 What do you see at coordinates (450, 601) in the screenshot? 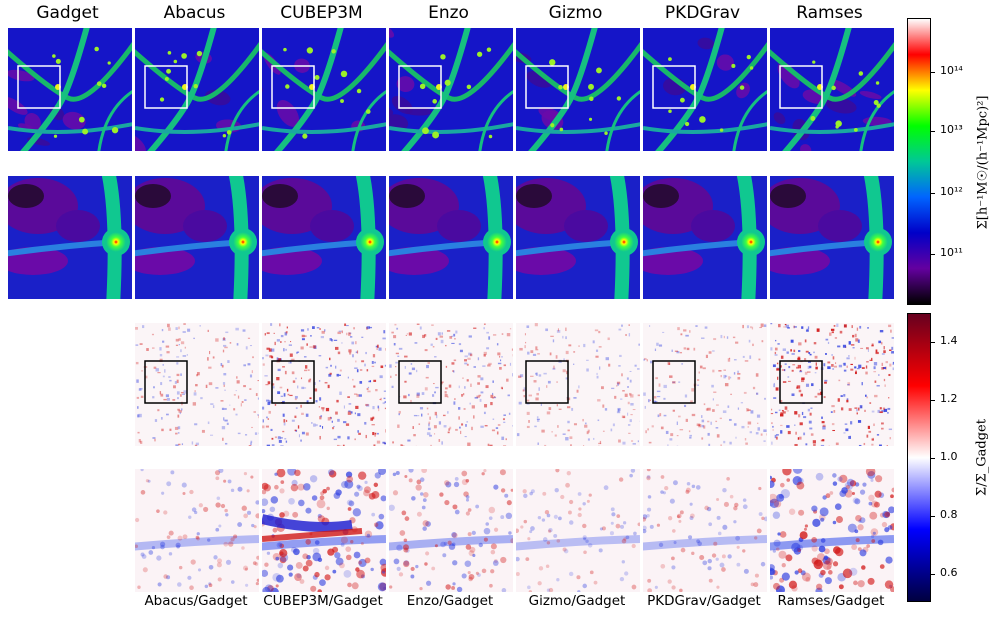
I see `ratio-label-enzo: Enzo/Gadget` at bounding box center [450, 601].